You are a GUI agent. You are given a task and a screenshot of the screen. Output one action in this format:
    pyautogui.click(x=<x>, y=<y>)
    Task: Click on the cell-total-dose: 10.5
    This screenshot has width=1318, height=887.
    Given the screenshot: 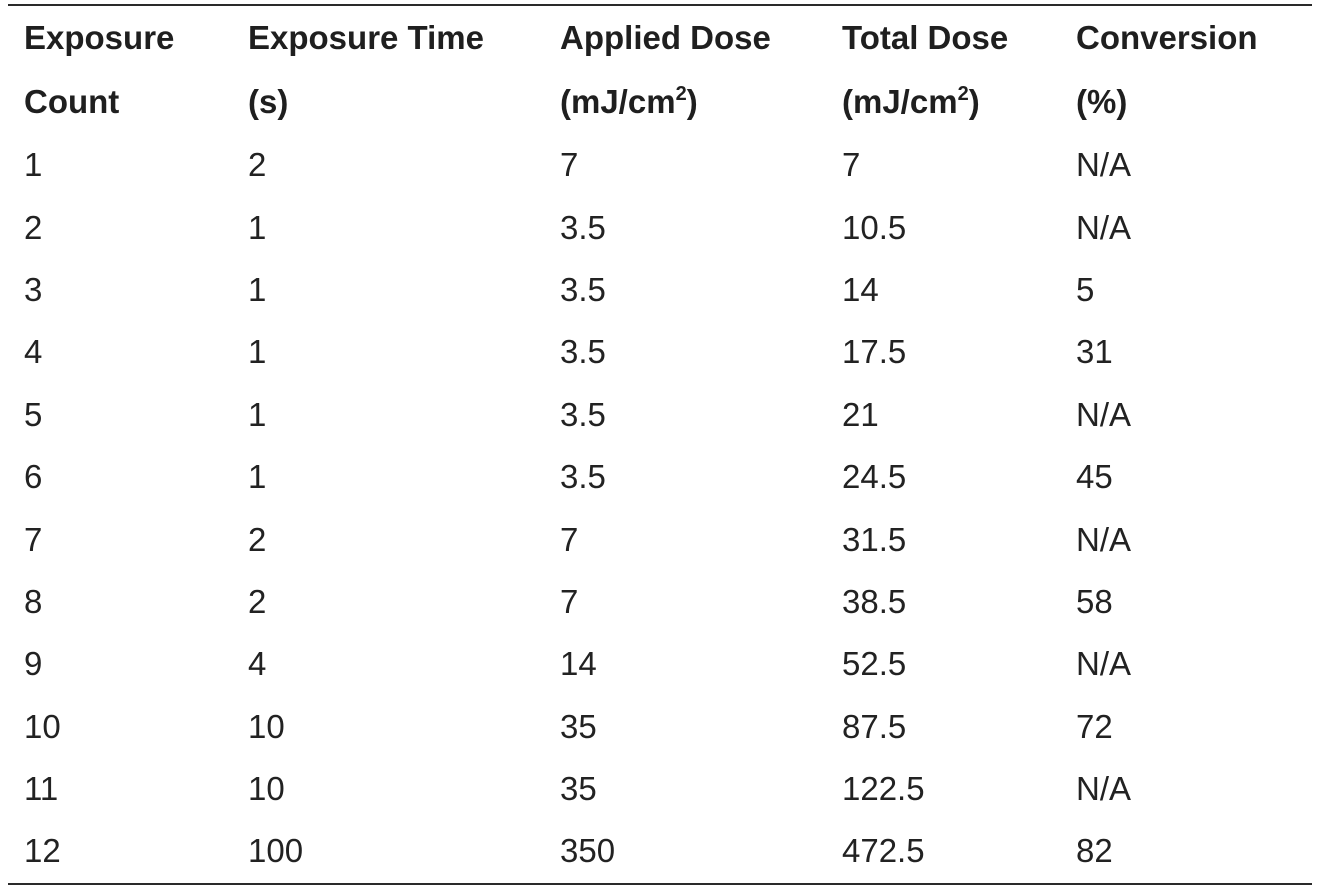 What is the action you would take?
    pyautogui.click(x=874, y=227)
    